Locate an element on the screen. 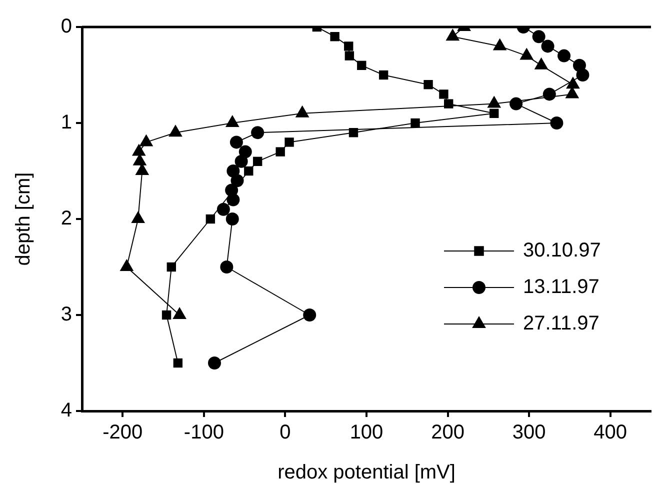  x-tick-label: 300 is located at coordinates (529, 433).